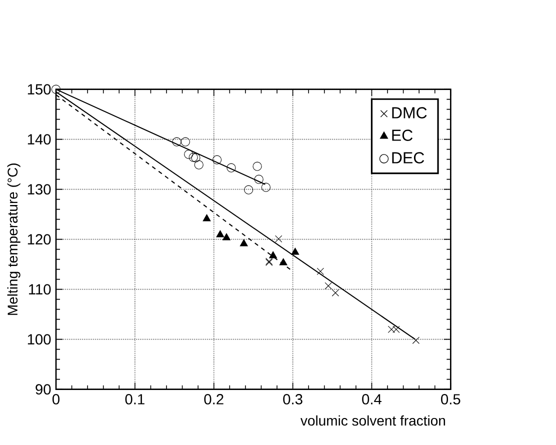  I want to click on x-tick-label: 0.3, so click(292, 399).